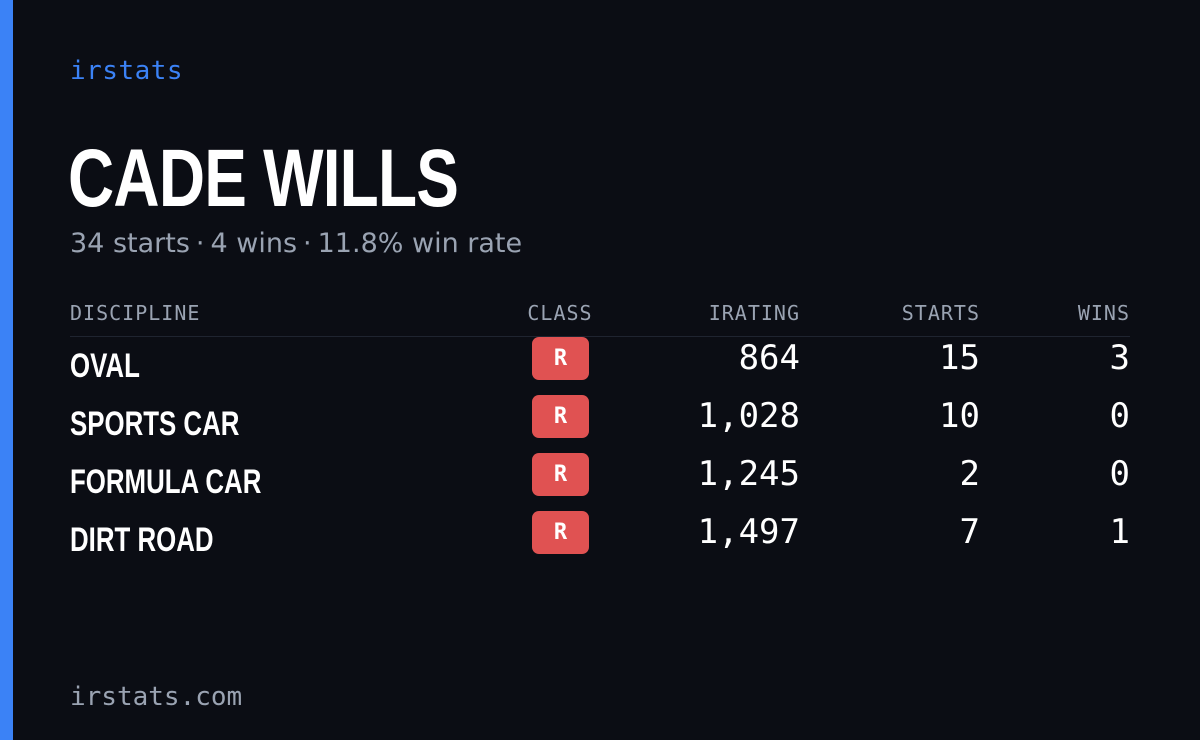 The height and width of the screenshot is (740, 1200). Describe the element at coordinates (969, 532) in the screenshot. I see `starts-value: 7` at that location.